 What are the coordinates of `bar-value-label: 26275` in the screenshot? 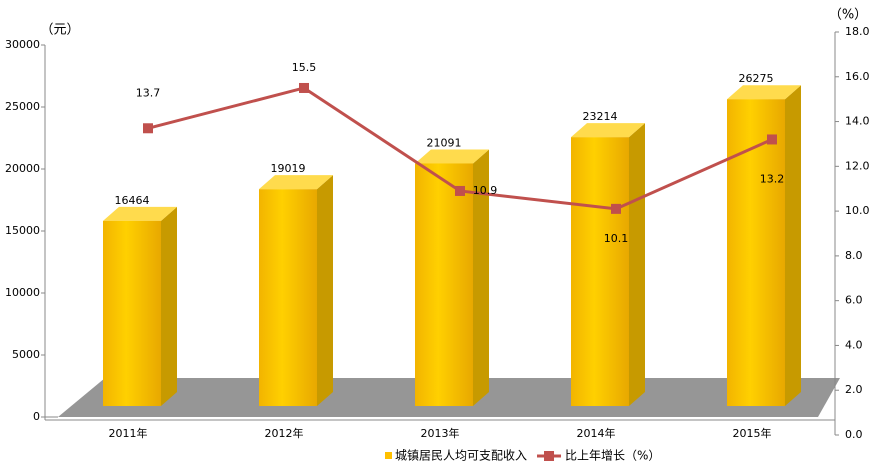 It's located at (756, 78).